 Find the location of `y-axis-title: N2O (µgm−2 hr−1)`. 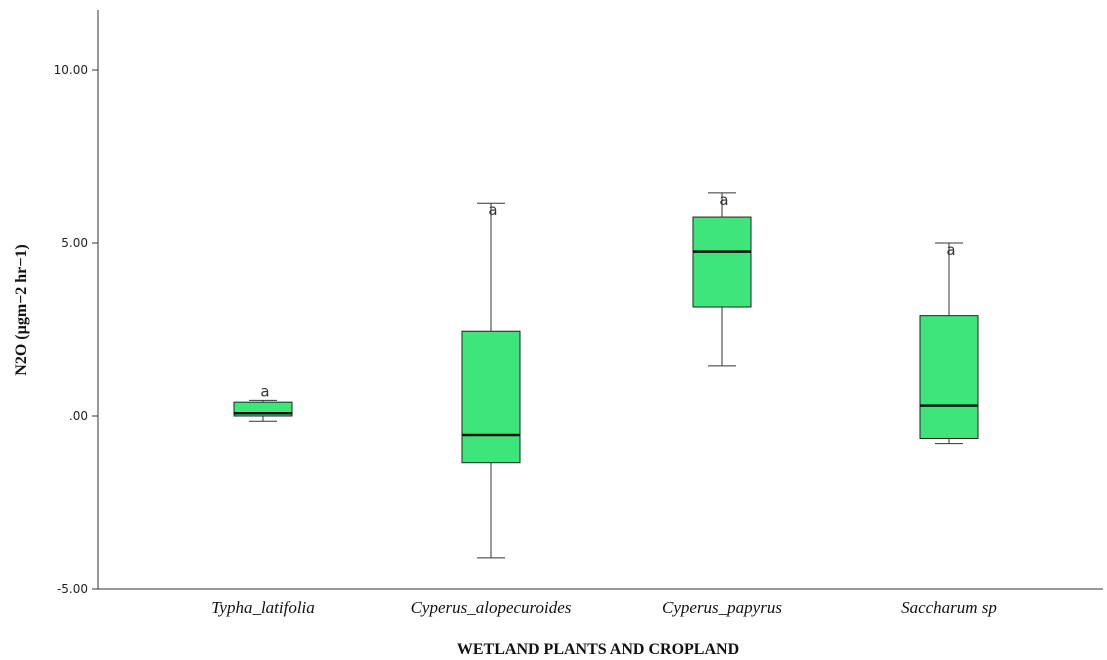

y-axis-title: N2O (µgm−2 hr−1) is located at coordinates (21, 309).